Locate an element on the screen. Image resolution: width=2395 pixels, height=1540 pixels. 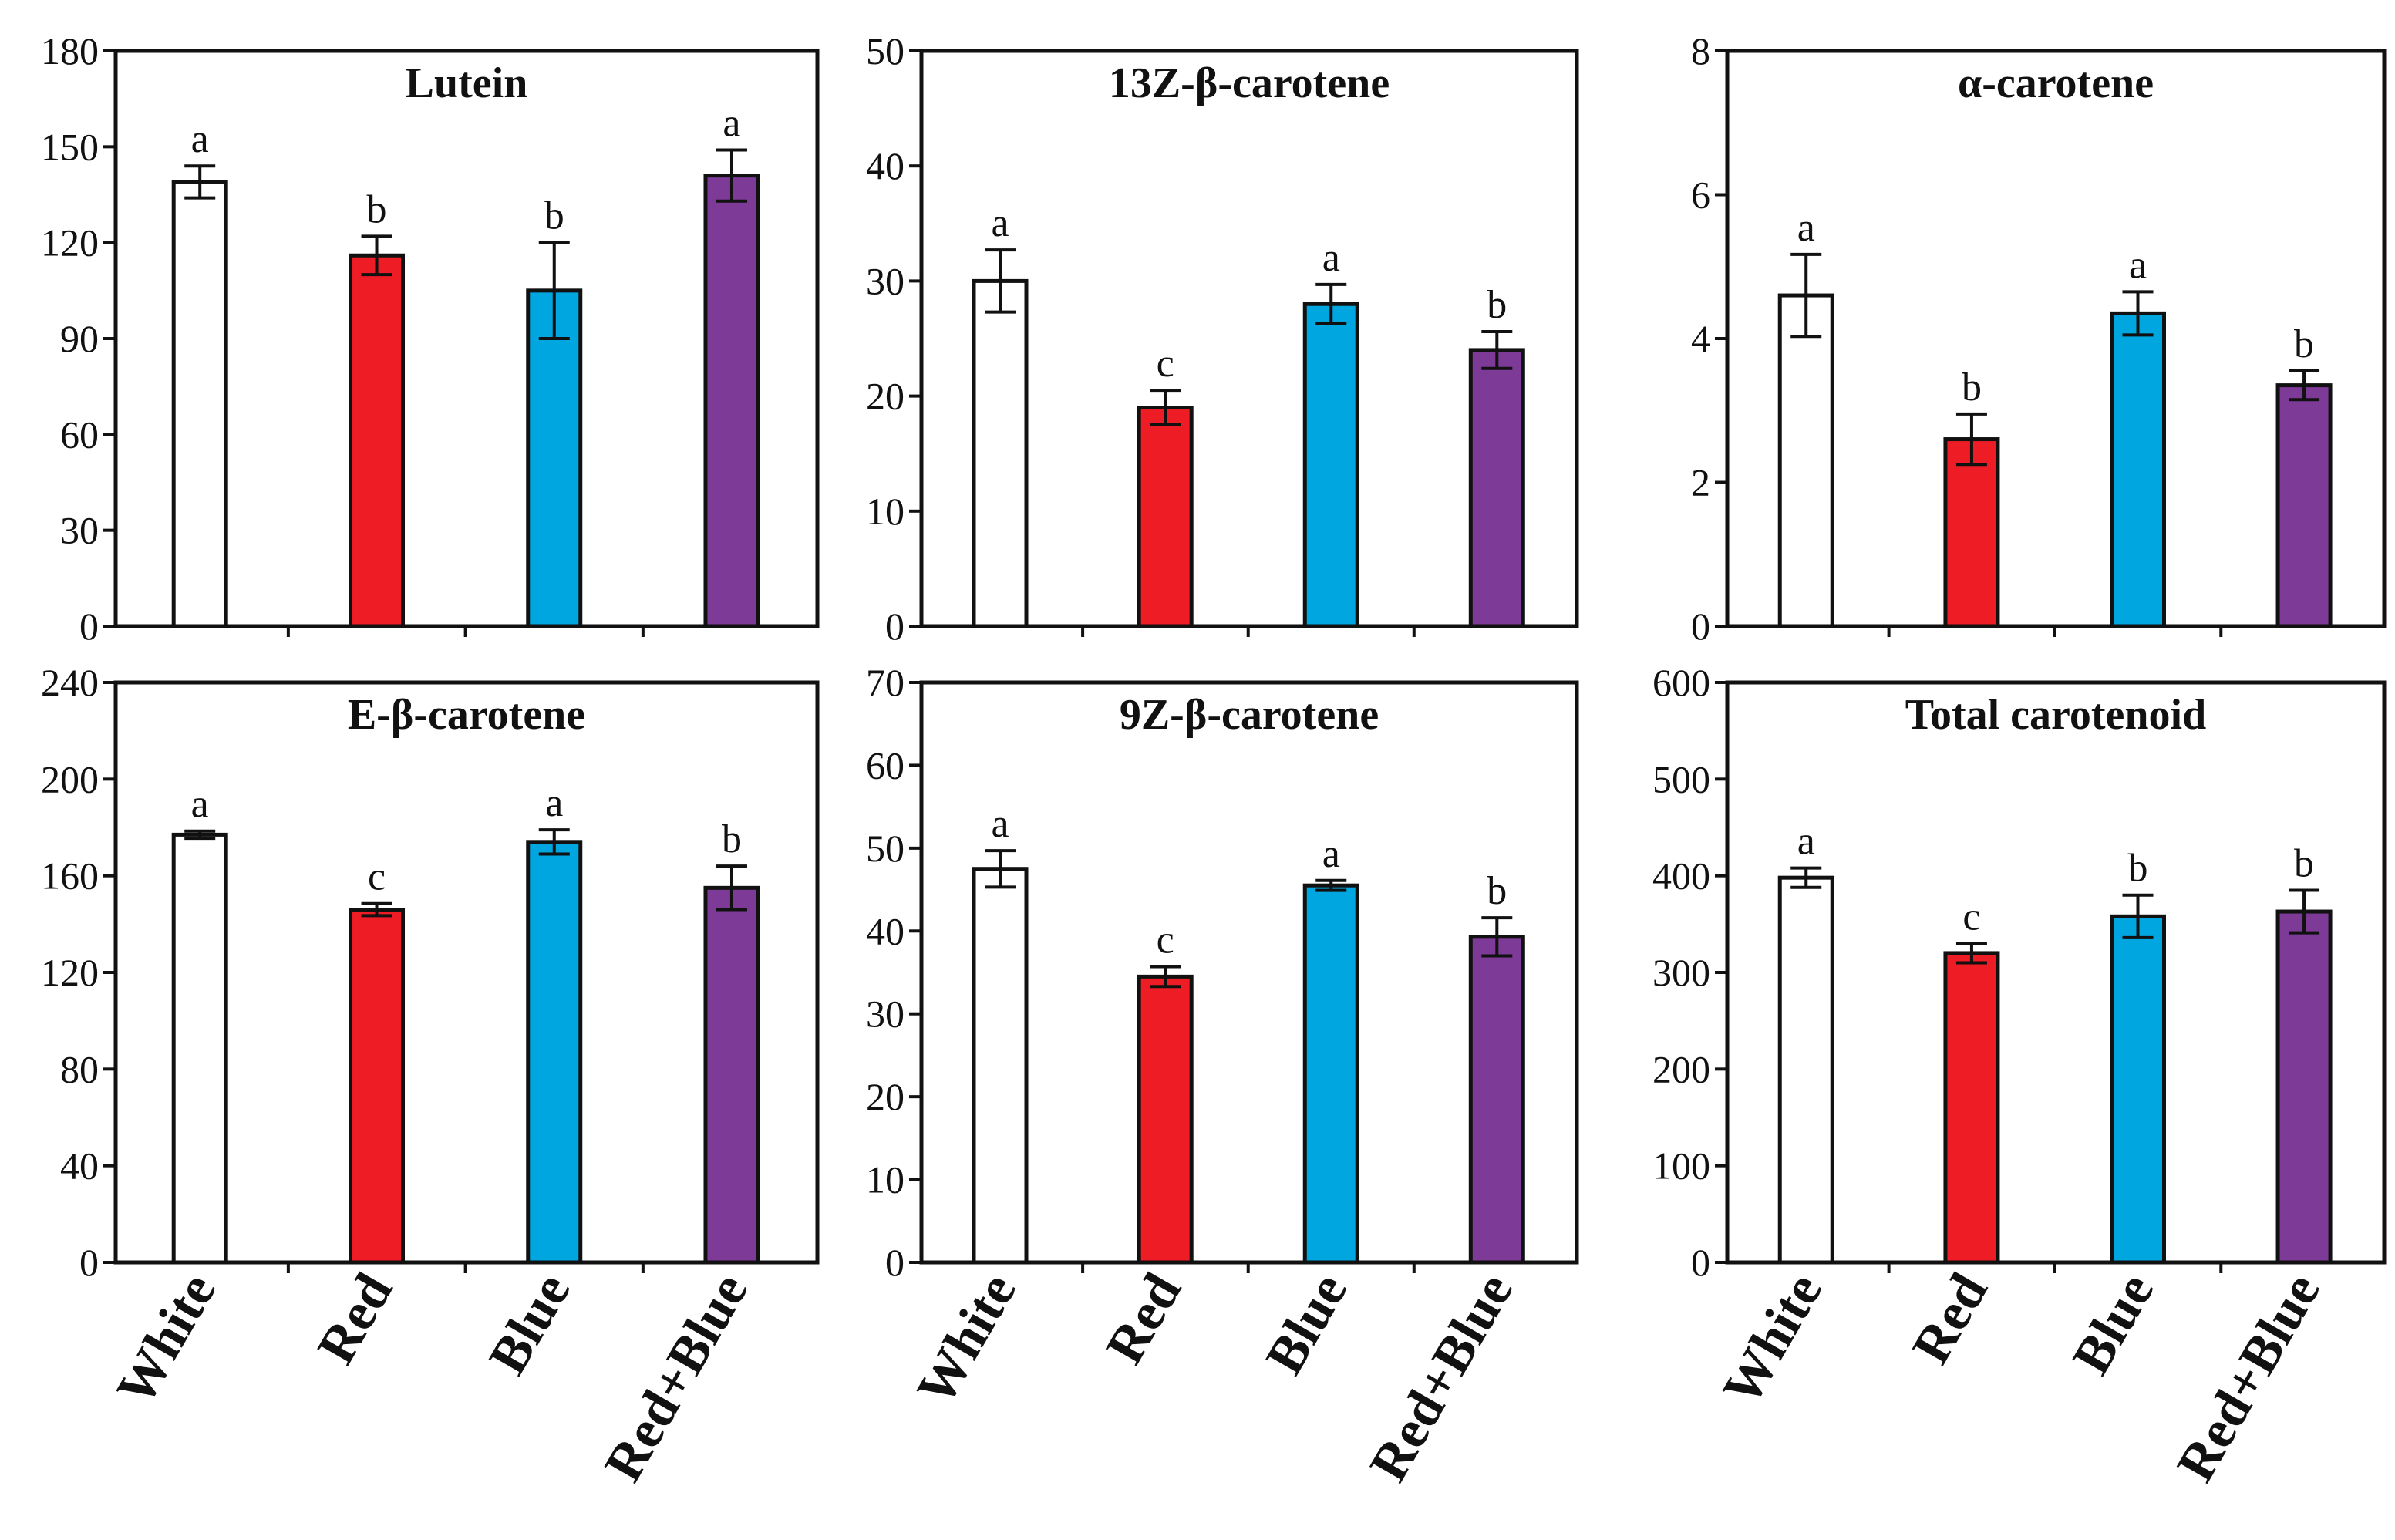
chart-panel-1: 0 30 60 90 120 150 180 Lutein a b b a is located at coordinates (431, 338).